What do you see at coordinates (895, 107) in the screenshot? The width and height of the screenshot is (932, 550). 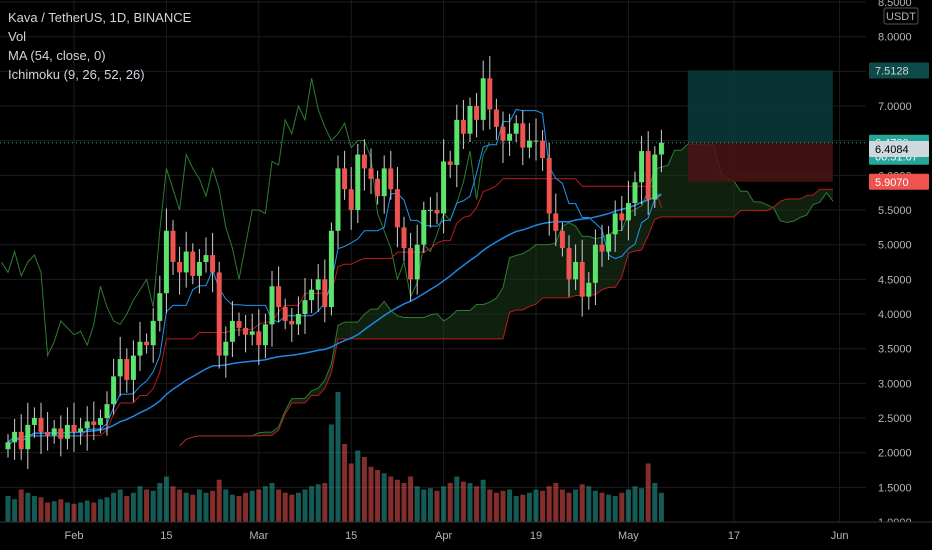 I see `y-tick-label: 7.0000` at bounding box center [895, 107].